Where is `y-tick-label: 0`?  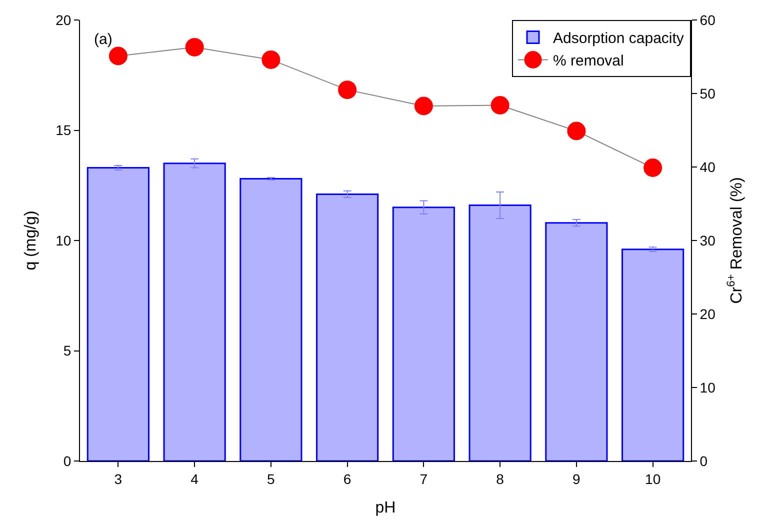
y-tick-label: 0 is located at coordinates (67, 460).